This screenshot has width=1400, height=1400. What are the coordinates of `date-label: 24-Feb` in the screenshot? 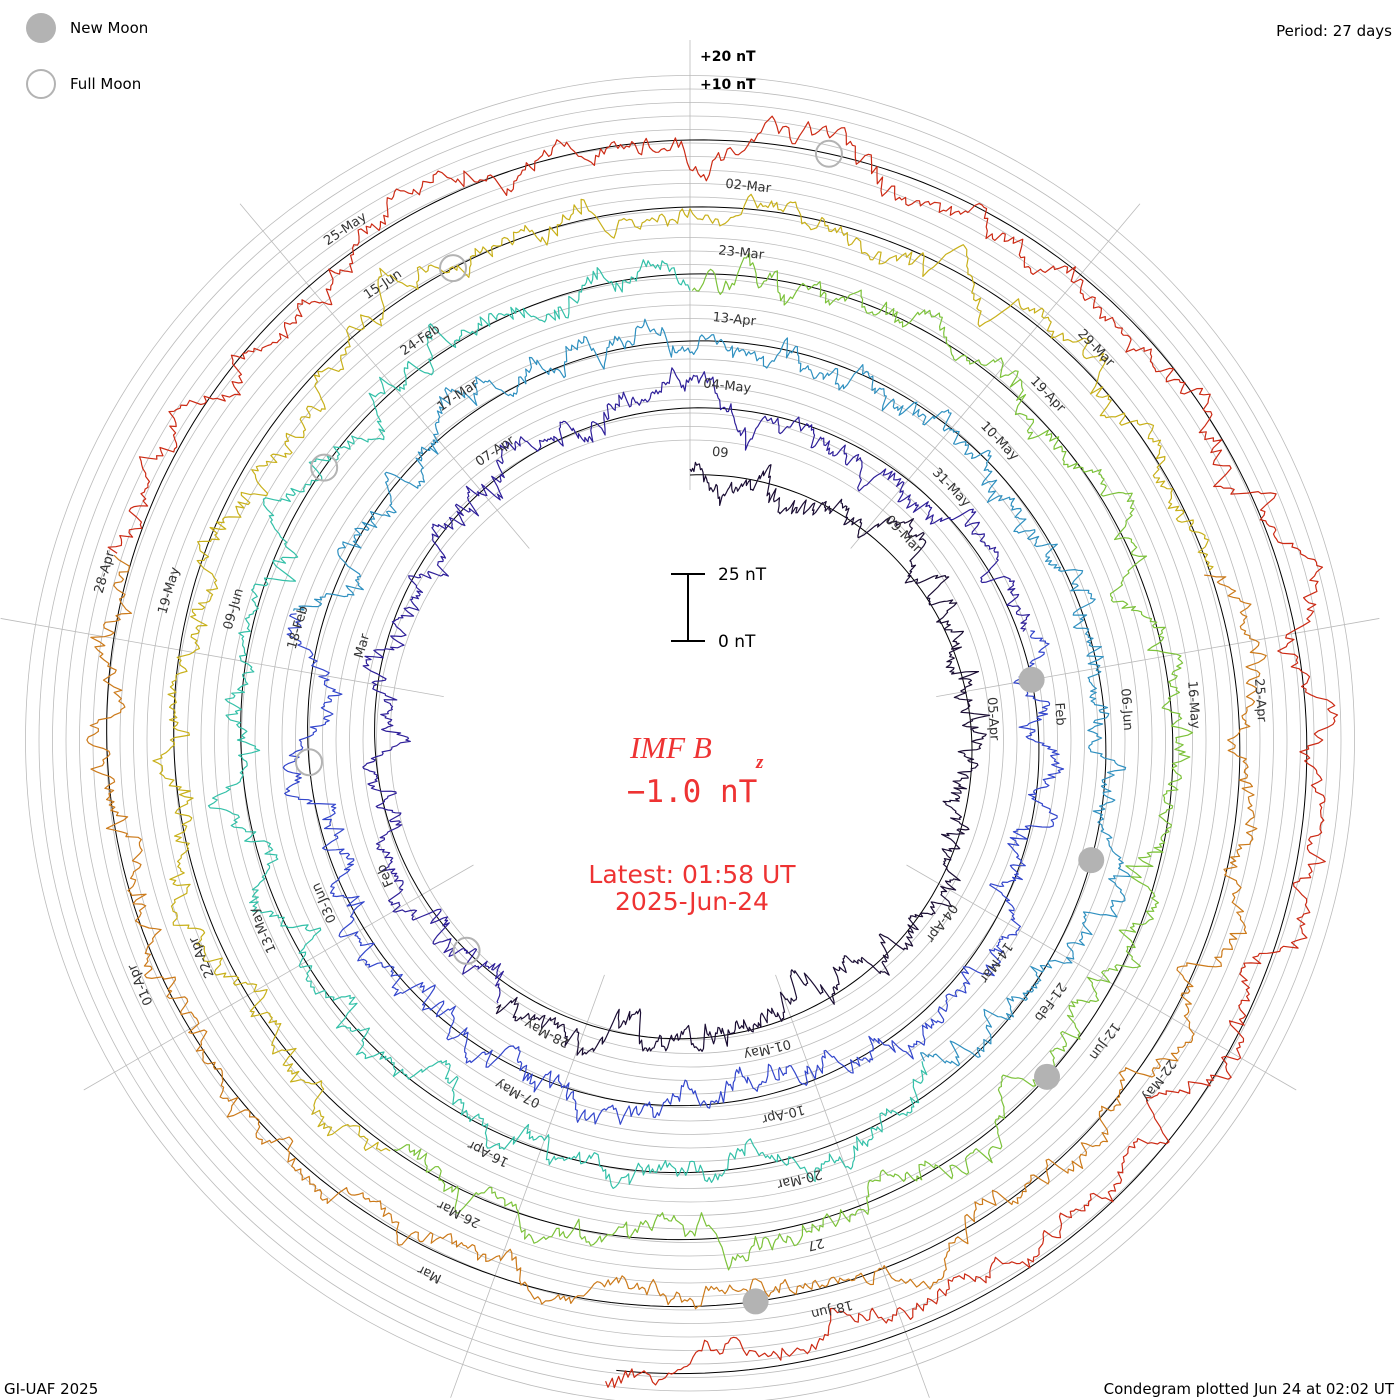 It's located at (420, 340).